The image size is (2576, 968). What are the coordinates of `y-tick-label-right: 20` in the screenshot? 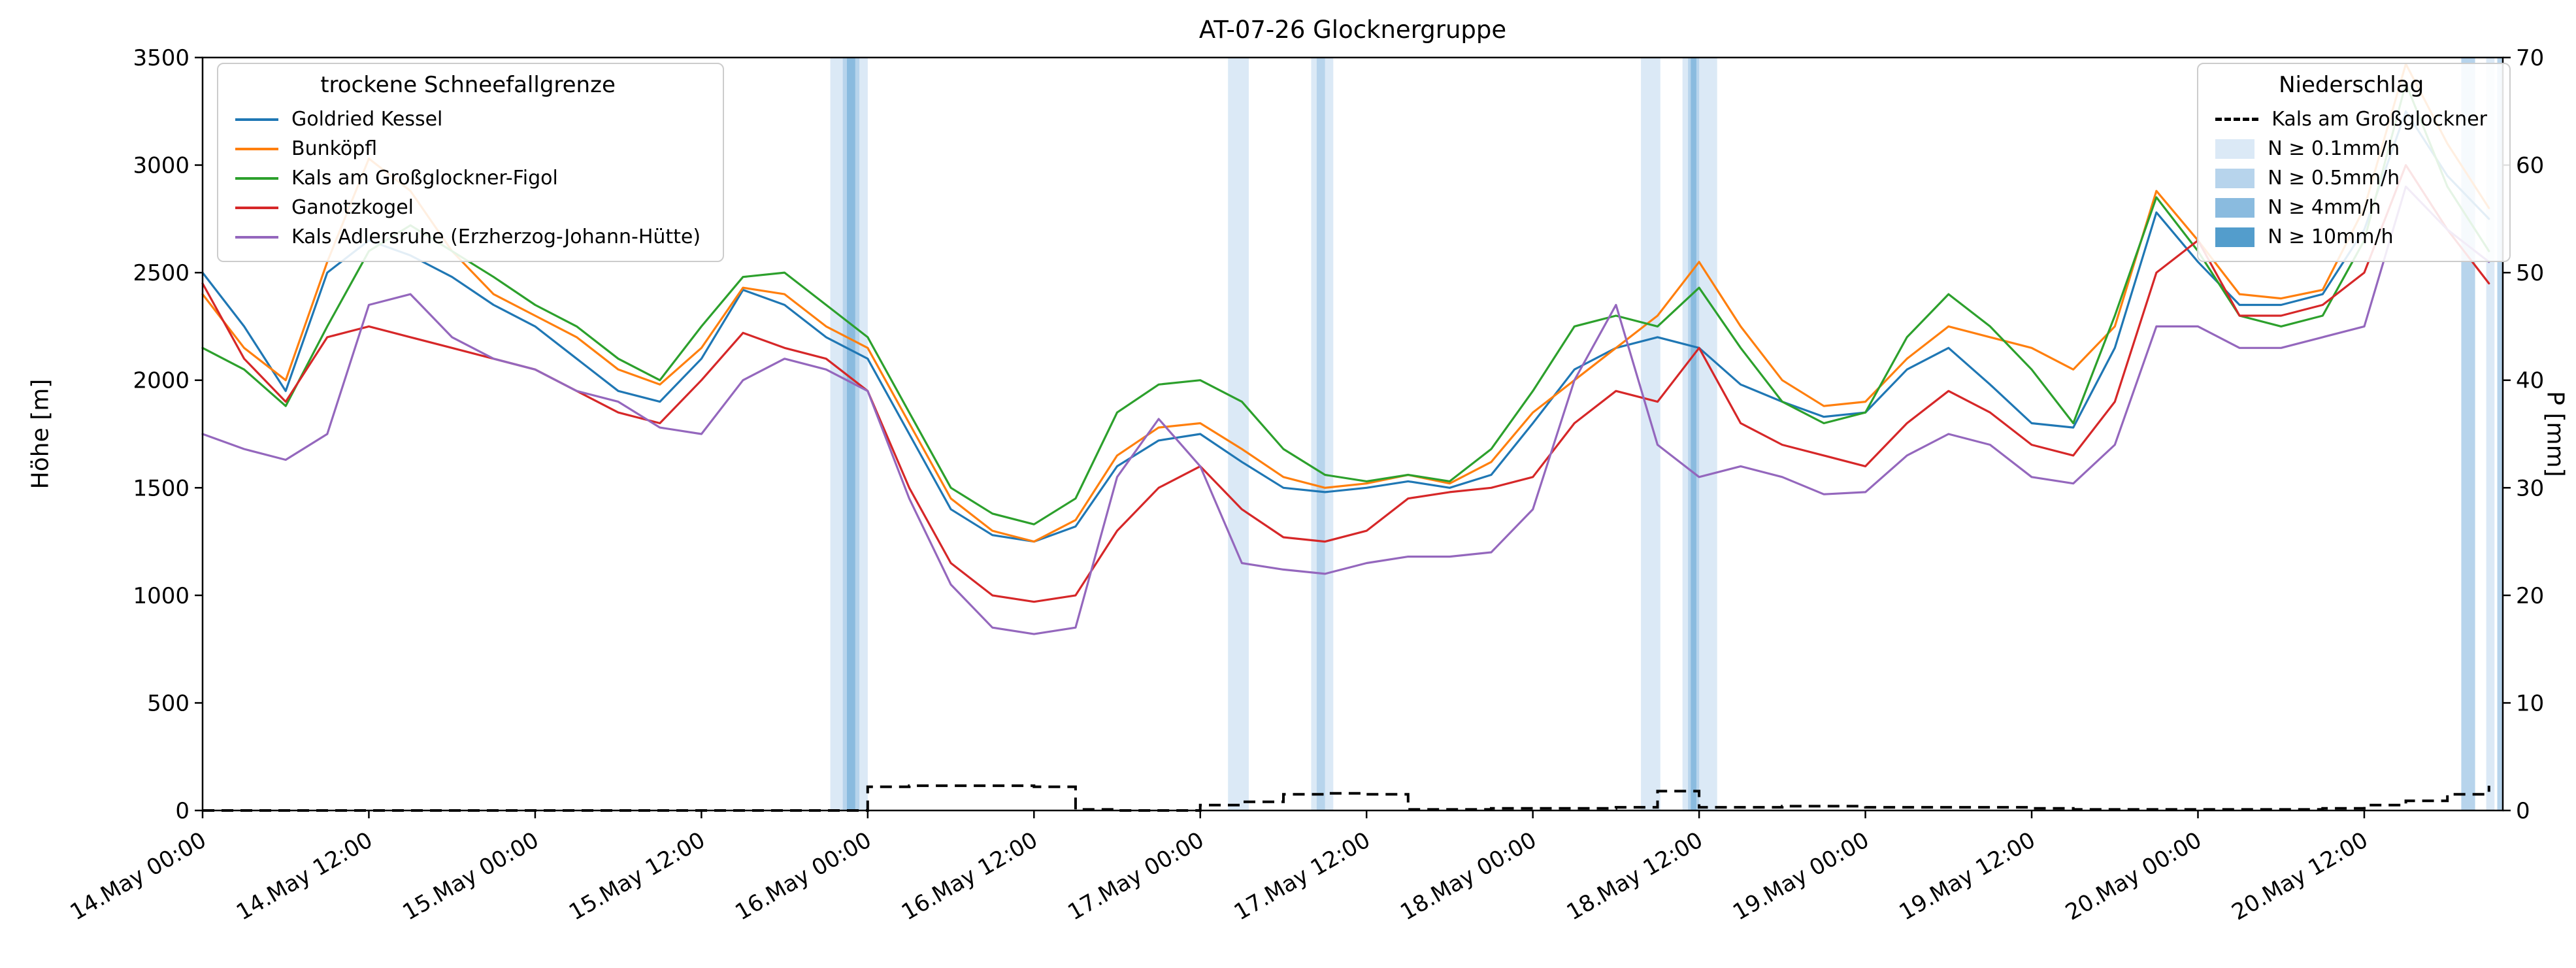 It's located at (2530, 596).